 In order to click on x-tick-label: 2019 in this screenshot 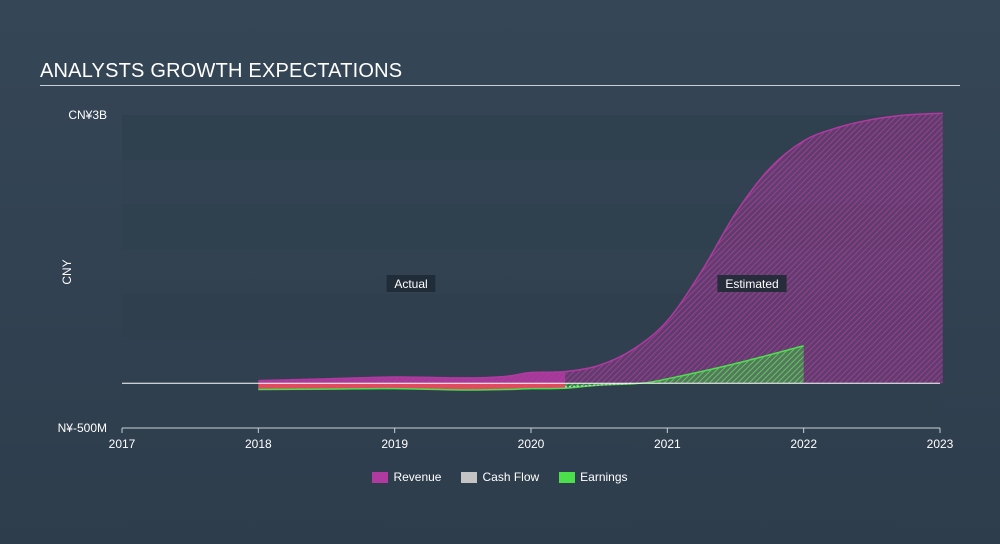, I will do `click(394, 444)`.